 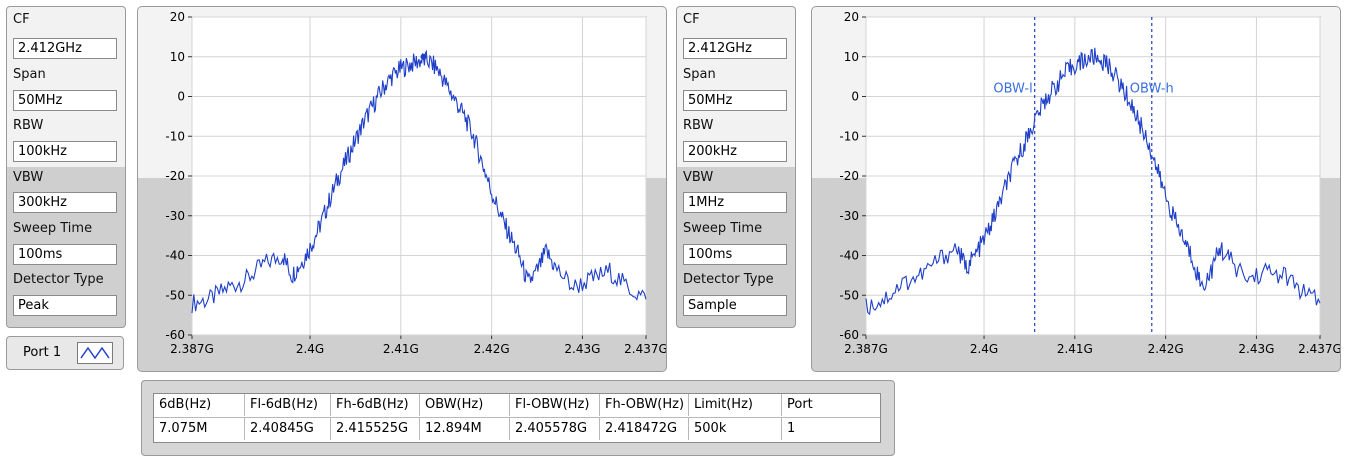 I want to click on obw-low-cursor-label: OBW-l, so click(x=1012, y=89).